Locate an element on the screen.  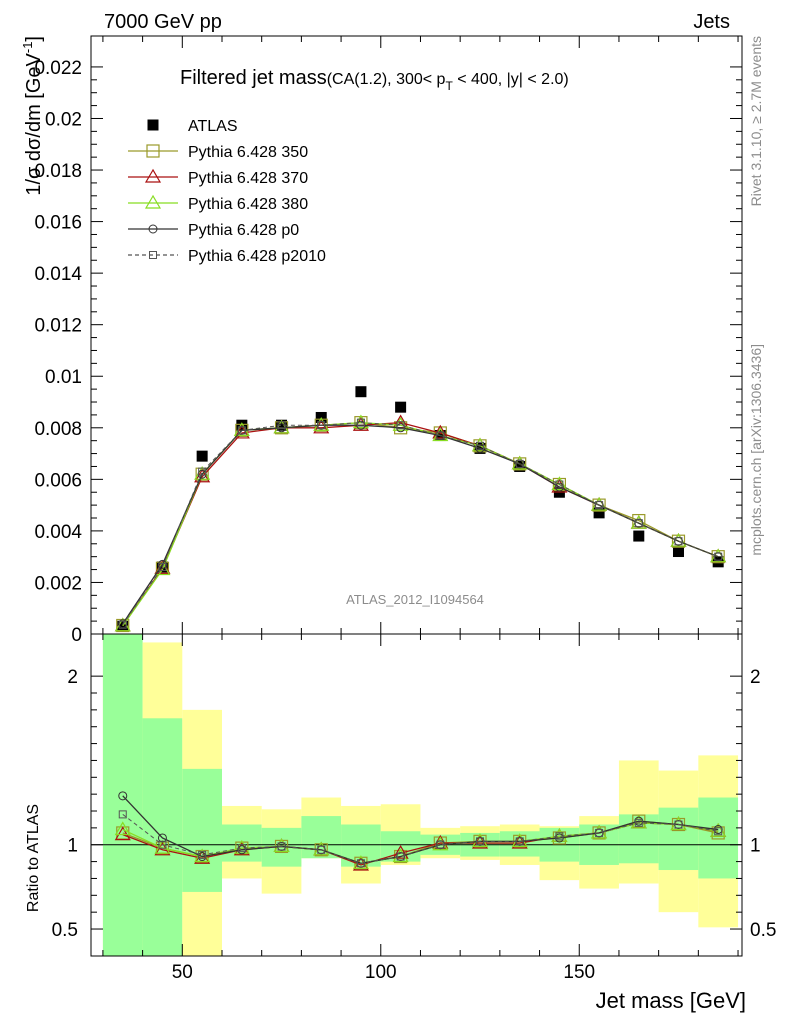
main-ytick-label-4: 0.008 is located at coordinates (58, 429).